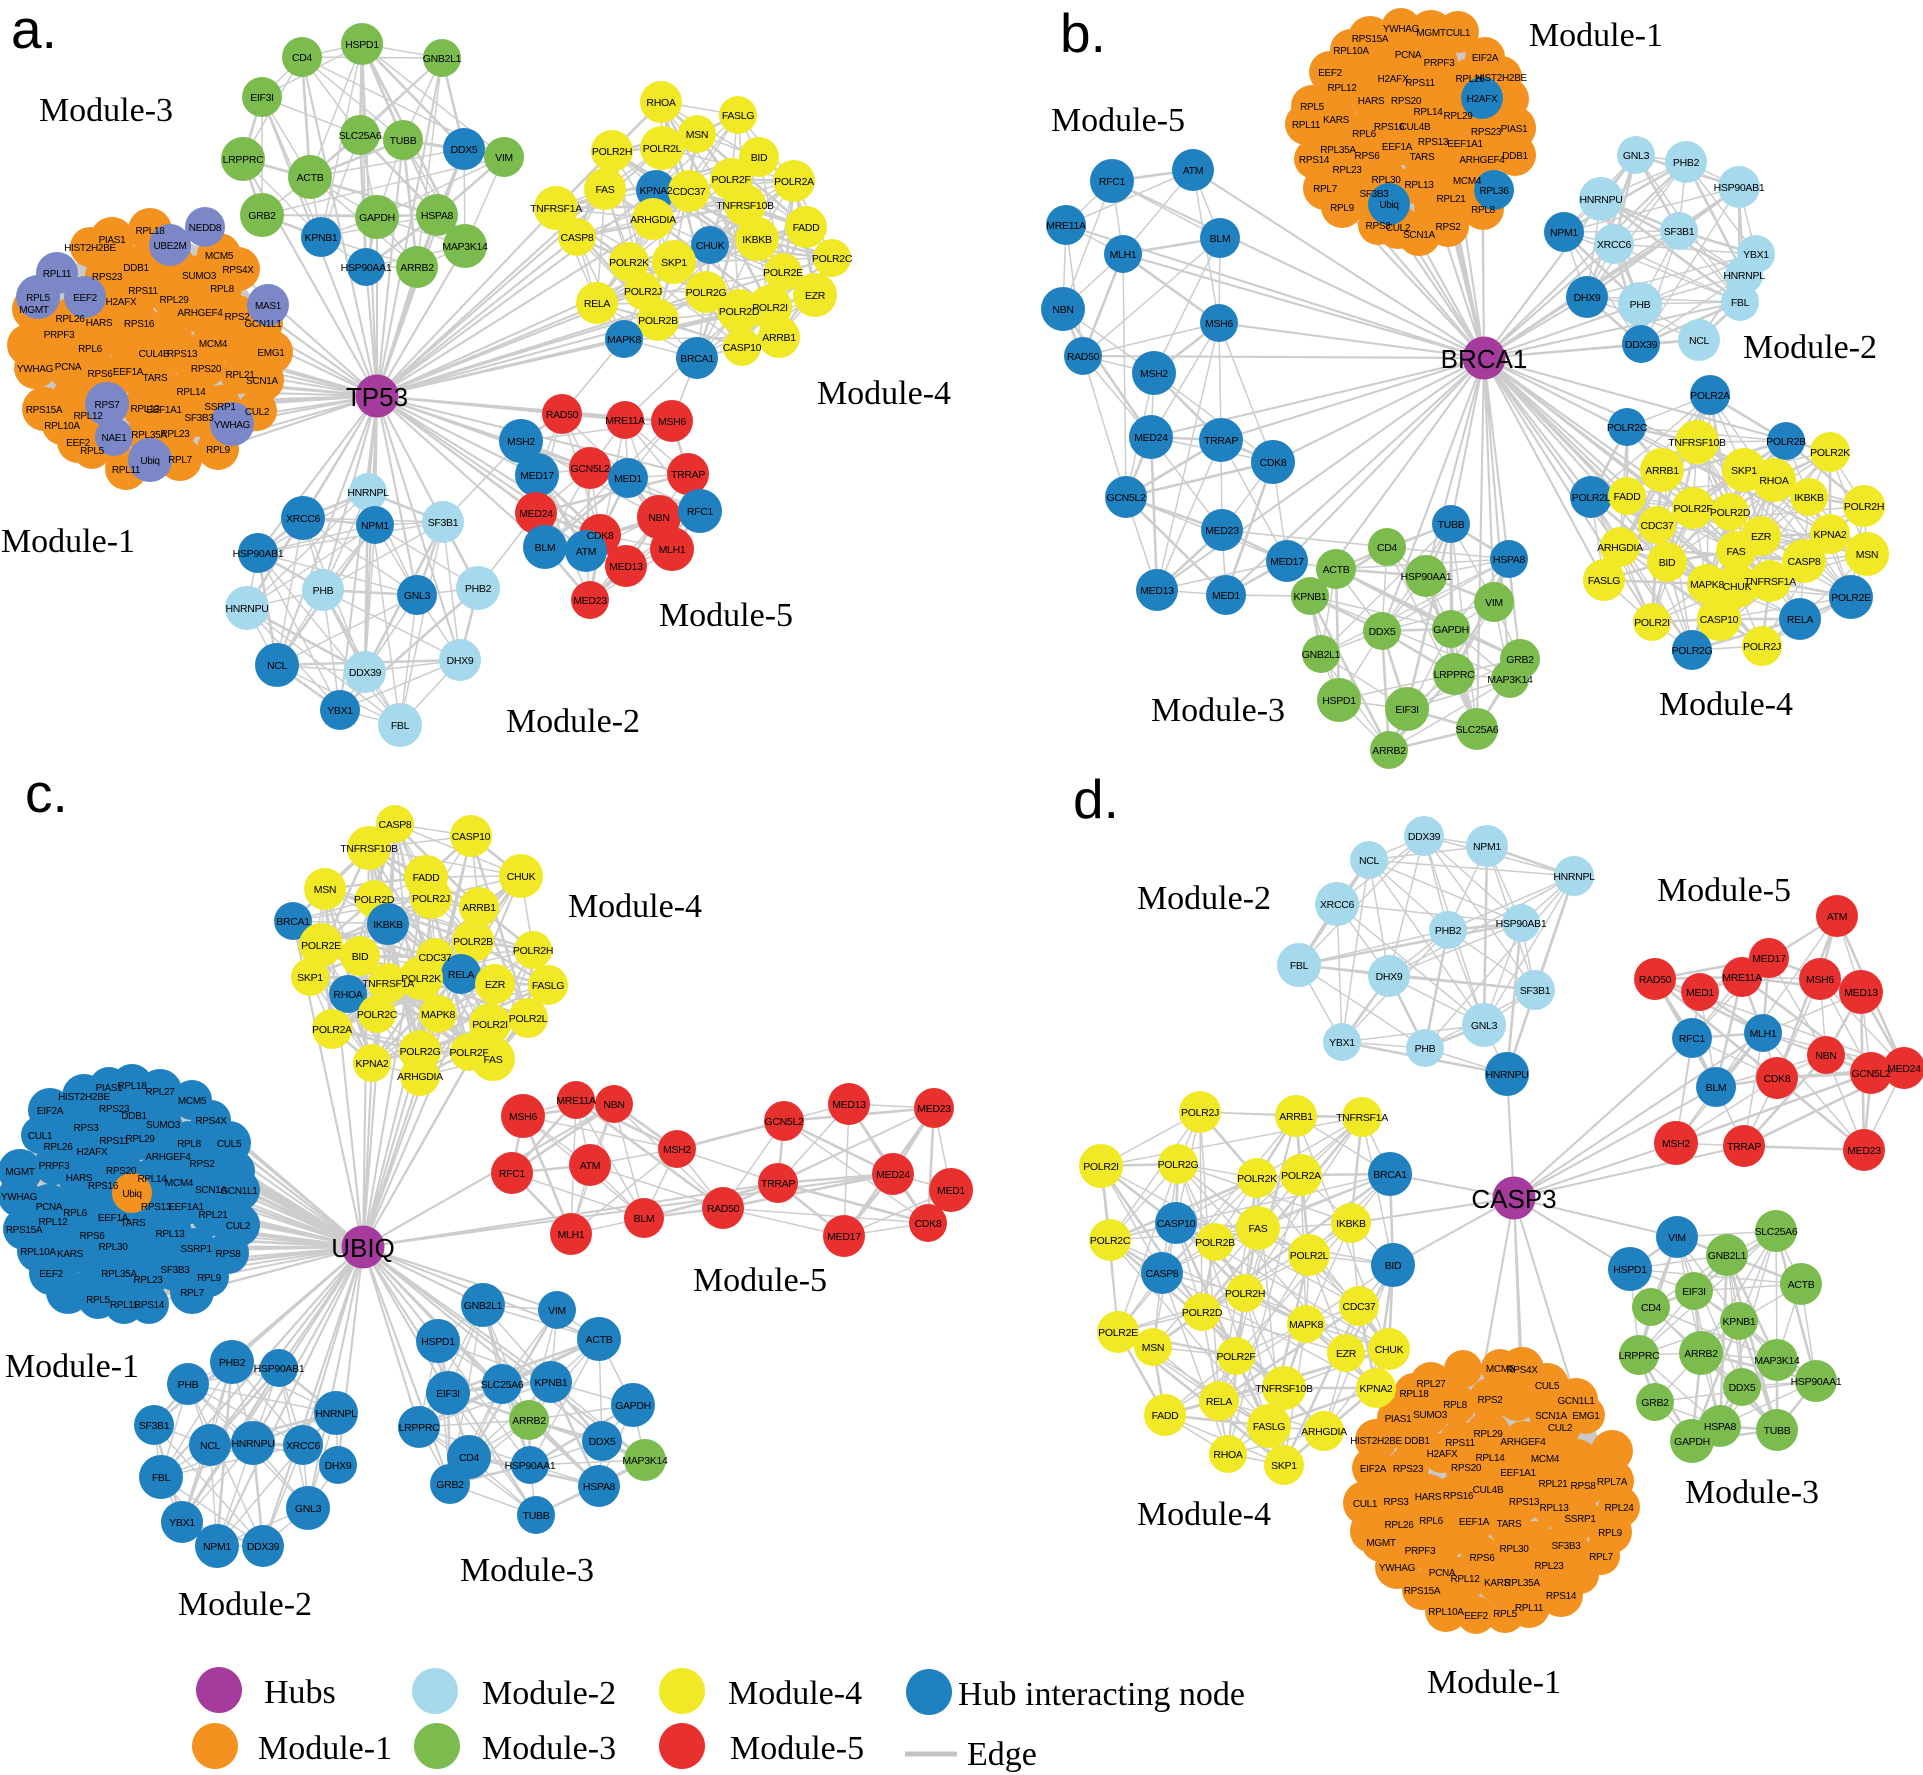 The image size is (1923, 1775). Describe the element at coordinates (1351, 1224) in the screenshot. I see `svg-text: IKBKB` at that location.